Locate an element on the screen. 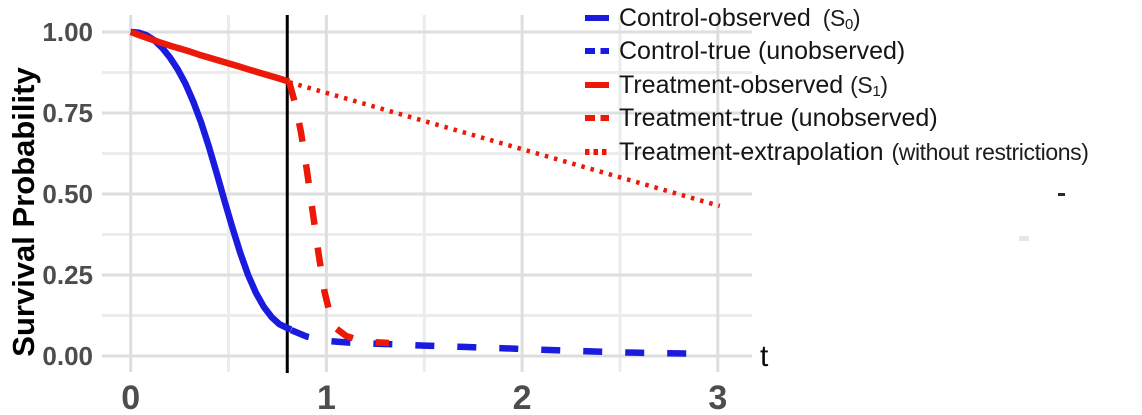 The height and width of the screenshot is (415, 1142). series-solid-line is located at coordinates (210, 56).